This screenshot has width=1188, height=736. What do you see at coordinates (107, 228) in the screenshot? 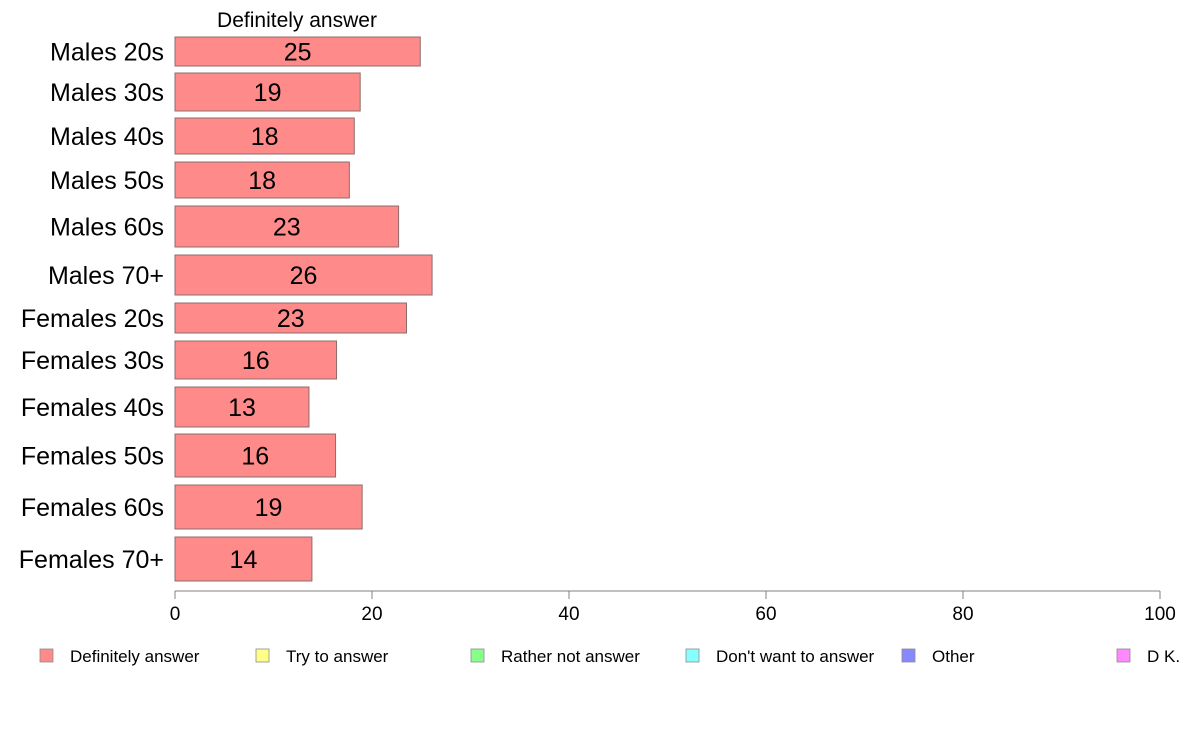
I see `category-label: Males 60s` at bounding box center [107, 228].